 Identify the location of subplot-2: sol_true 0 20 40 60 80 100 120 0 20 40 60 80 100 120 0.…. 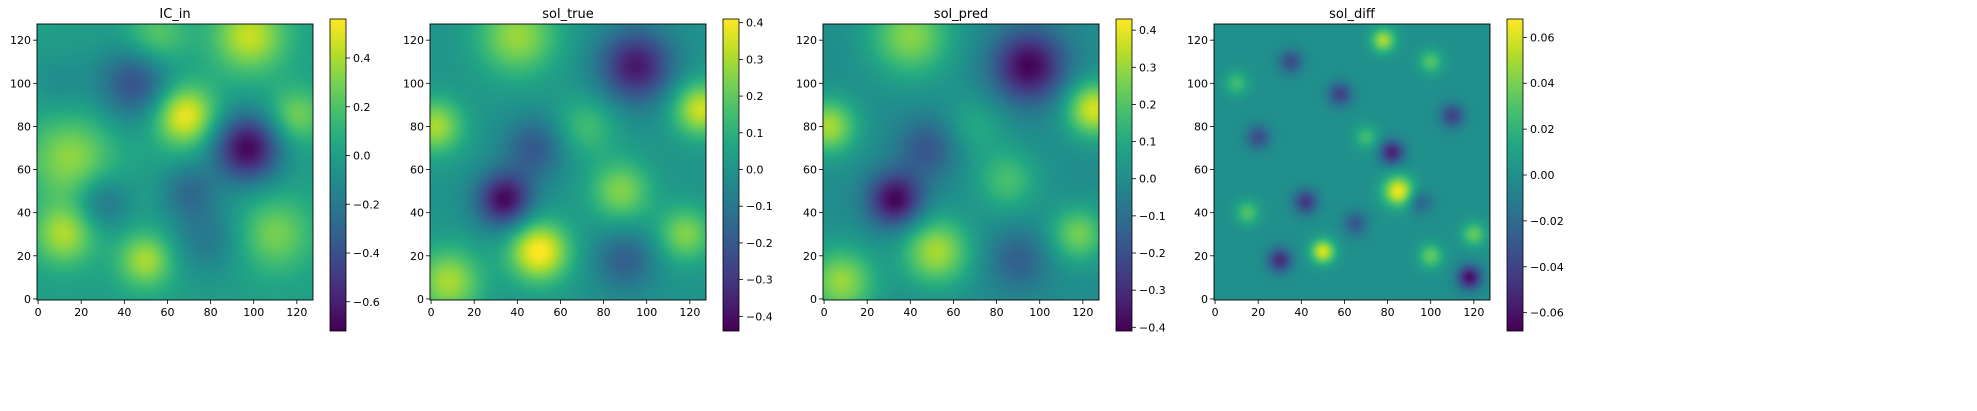
(588, 169).